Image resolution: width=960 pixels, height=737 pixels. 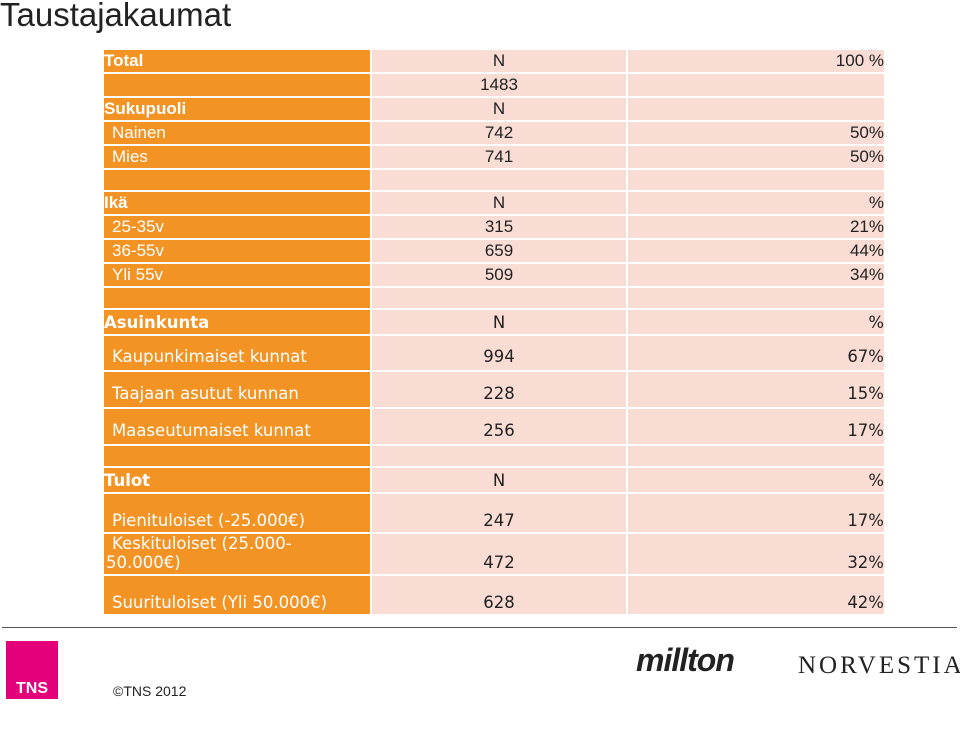 I want to click on tns-logo: TNS, so click(x=32, y=670).